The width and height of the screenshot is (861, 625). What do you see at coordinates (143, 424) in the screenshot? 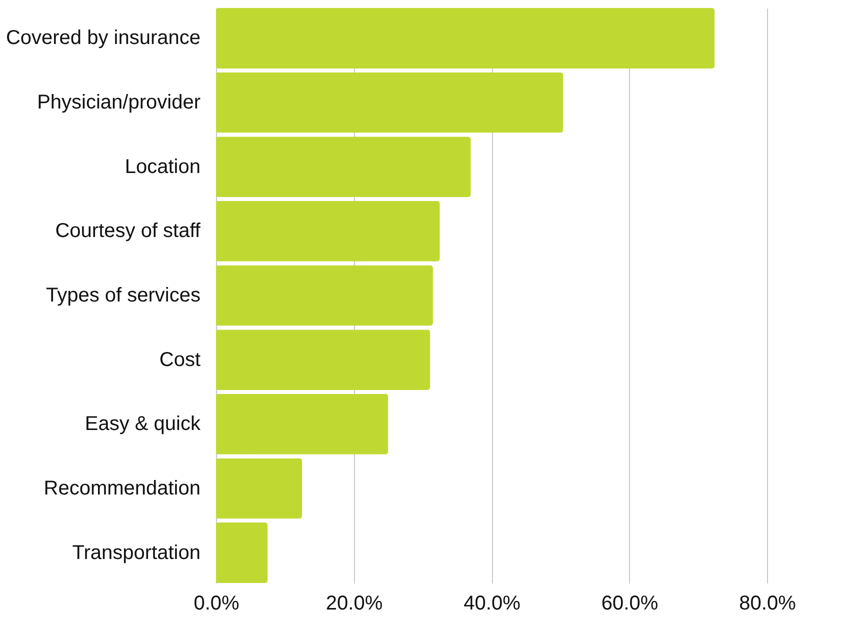
I see `y-tick-label: Easy & quick` at bounding box center [143, 424].